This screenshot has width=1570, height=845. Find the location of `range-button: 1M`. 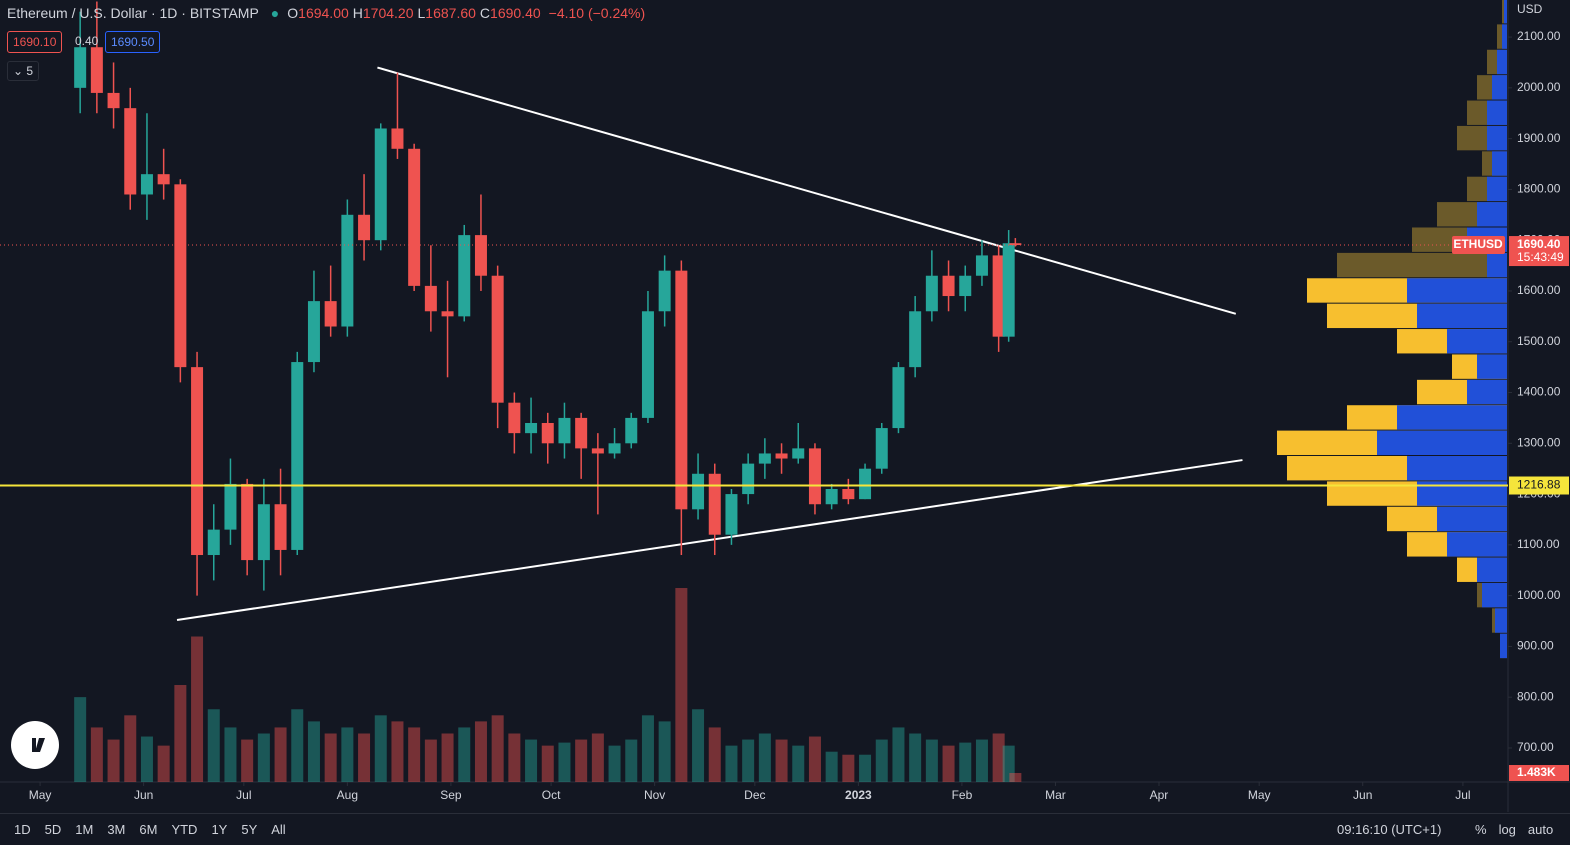

range-button: 1M is located at coordinates (84, 829).